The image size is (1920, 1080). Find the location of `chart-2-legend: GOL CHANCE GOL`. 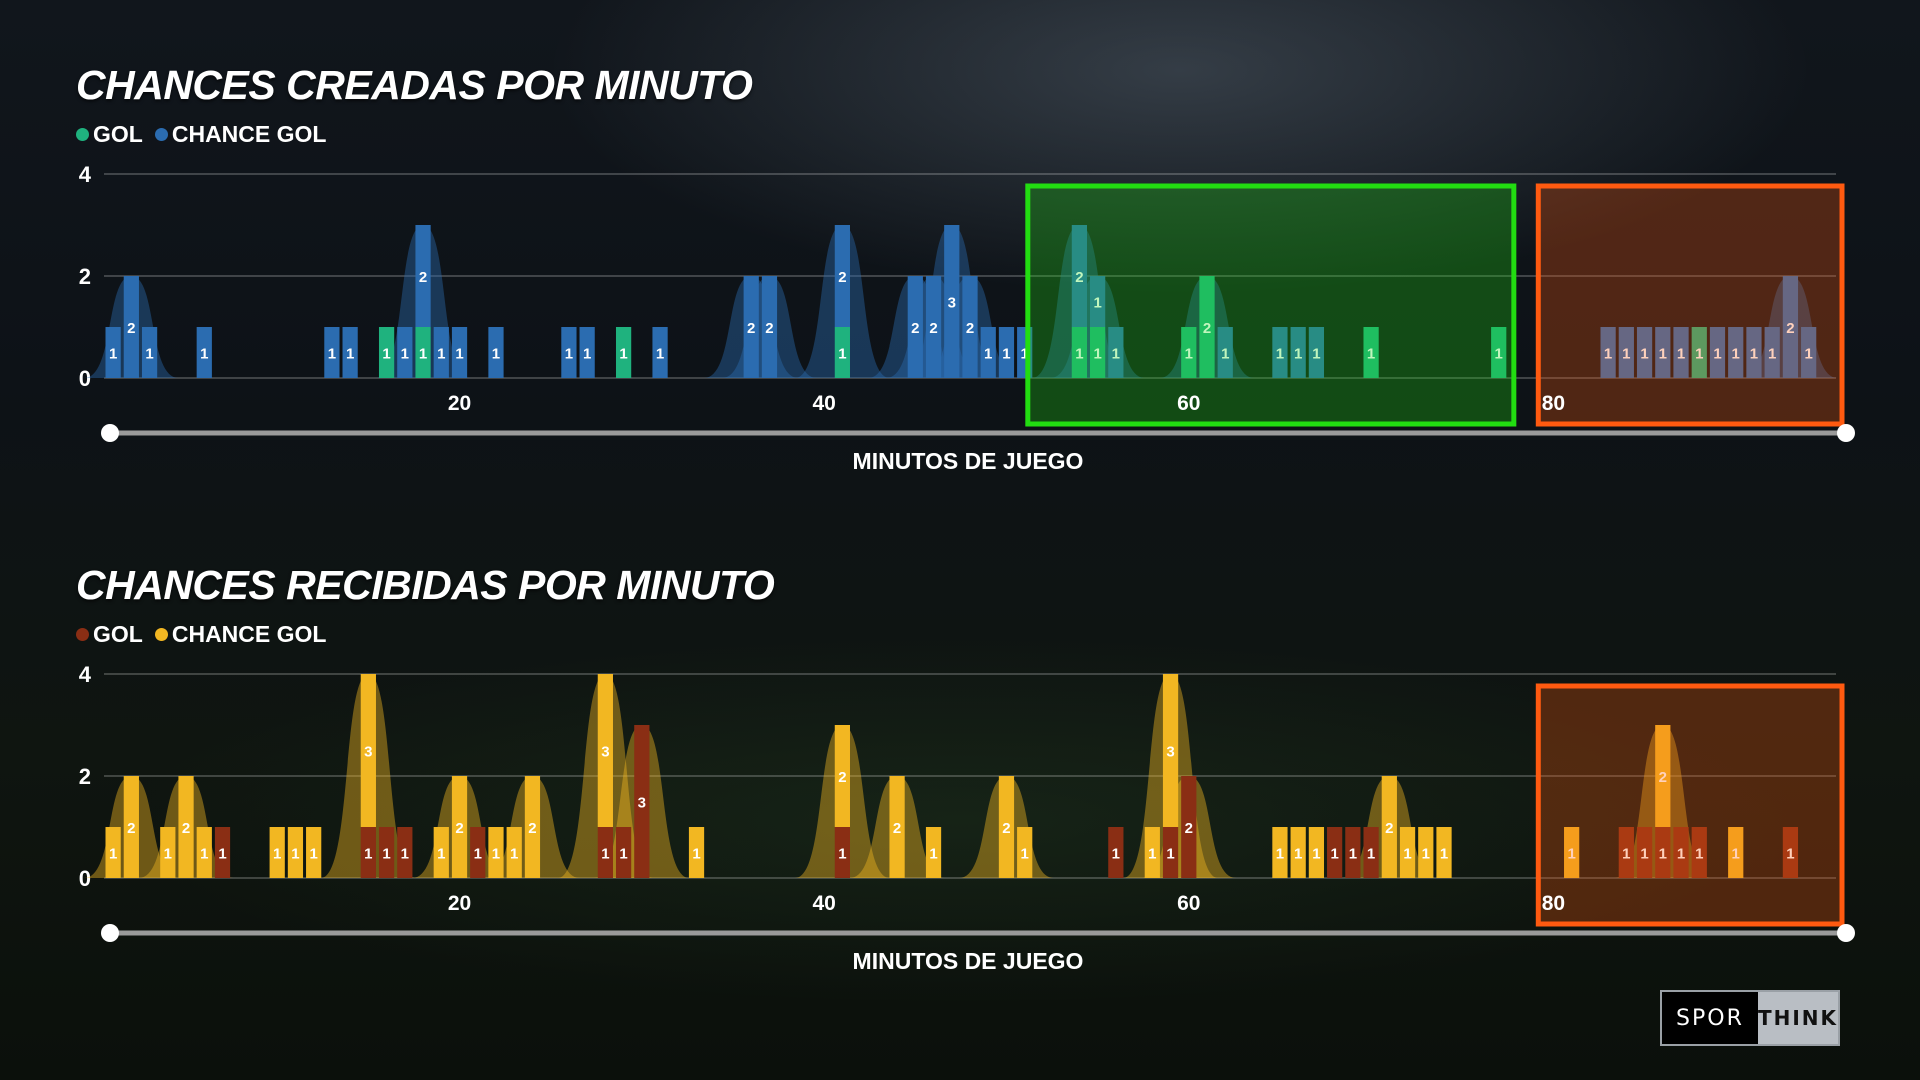

chart-2-legend: GOL CHANCE GOL is located at coordinates (201, 634).